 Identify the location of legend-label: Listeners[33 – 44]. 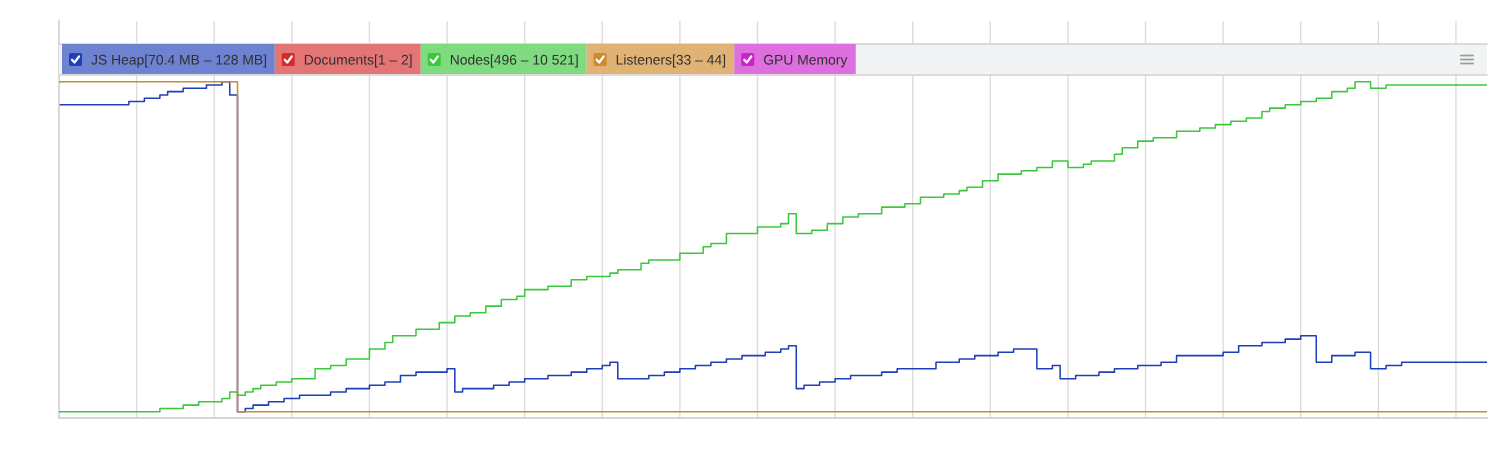
(671, 61).